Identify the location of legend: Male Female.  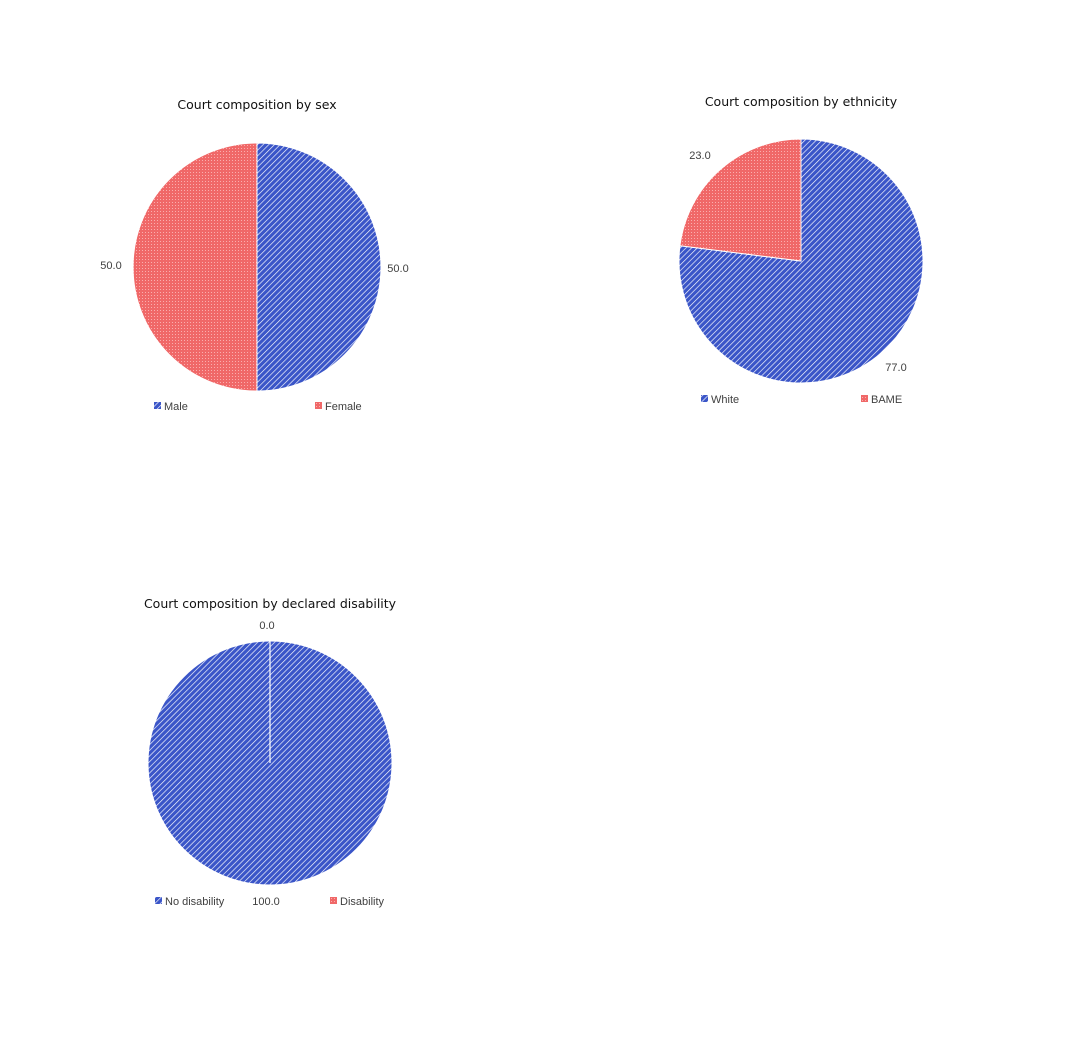
(258, 407).